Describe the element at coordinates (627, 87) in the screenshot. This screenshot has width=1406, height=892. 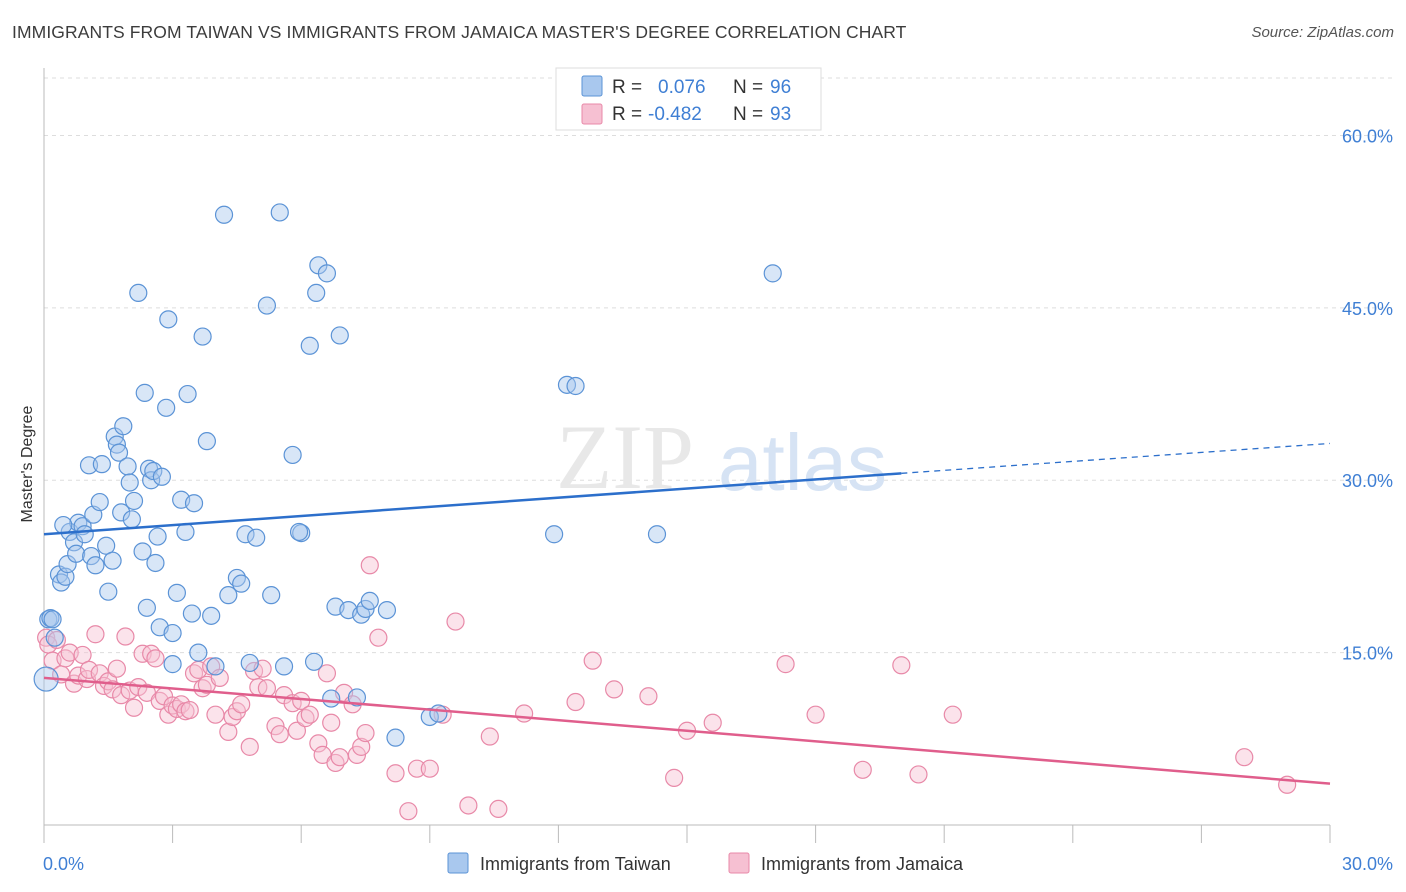
I see `legend-r-label-taiwan: R =` at that location.